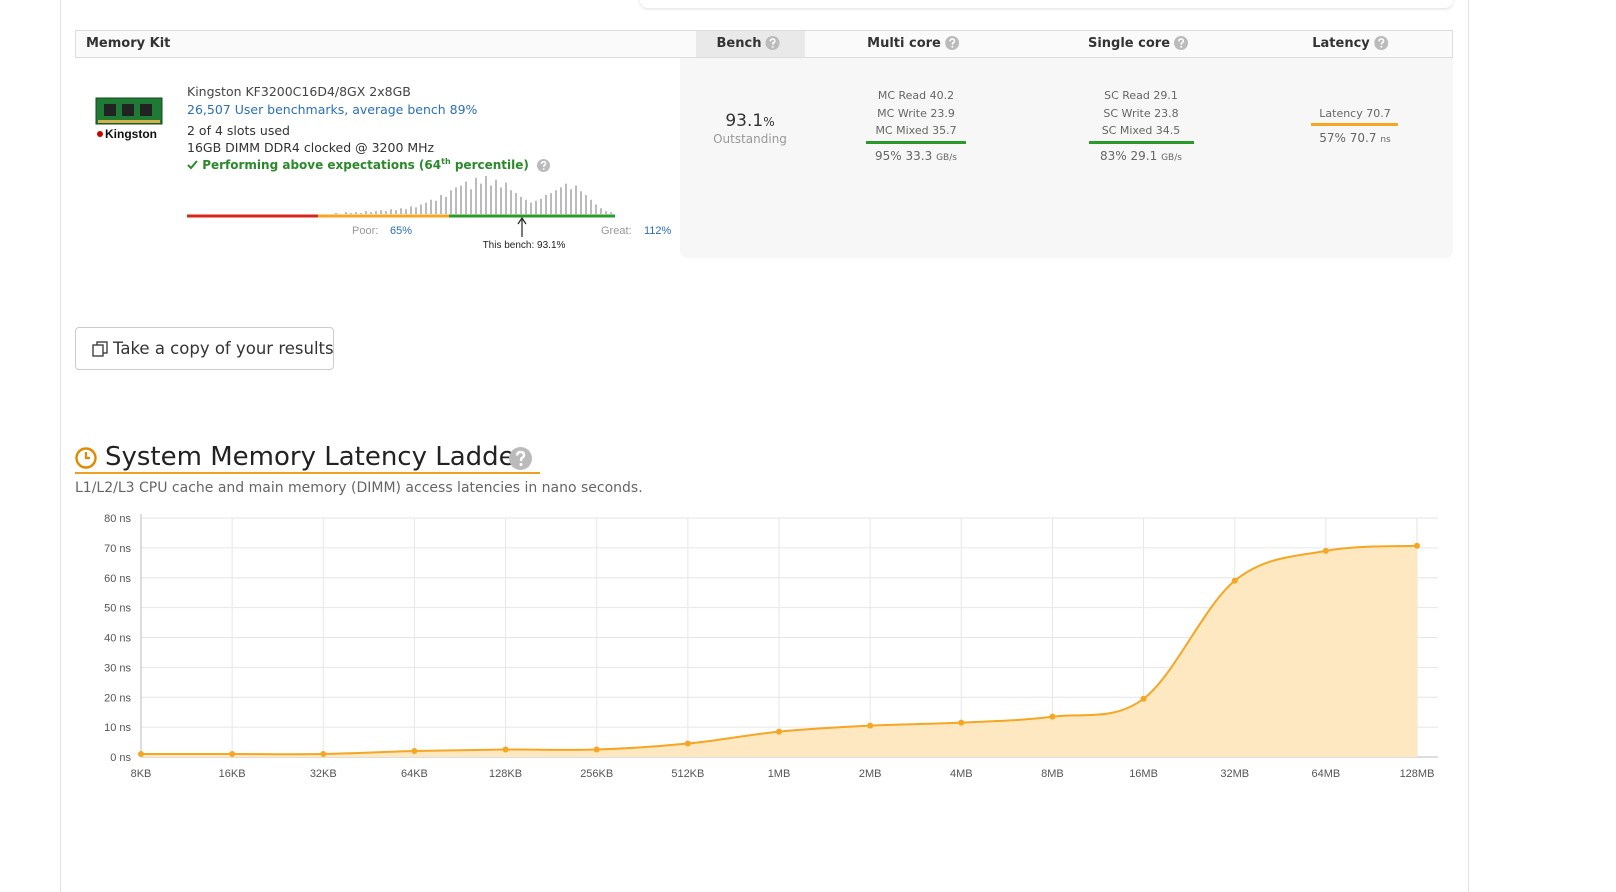  I want to click on header-text: Latency, so click(1341, 43).